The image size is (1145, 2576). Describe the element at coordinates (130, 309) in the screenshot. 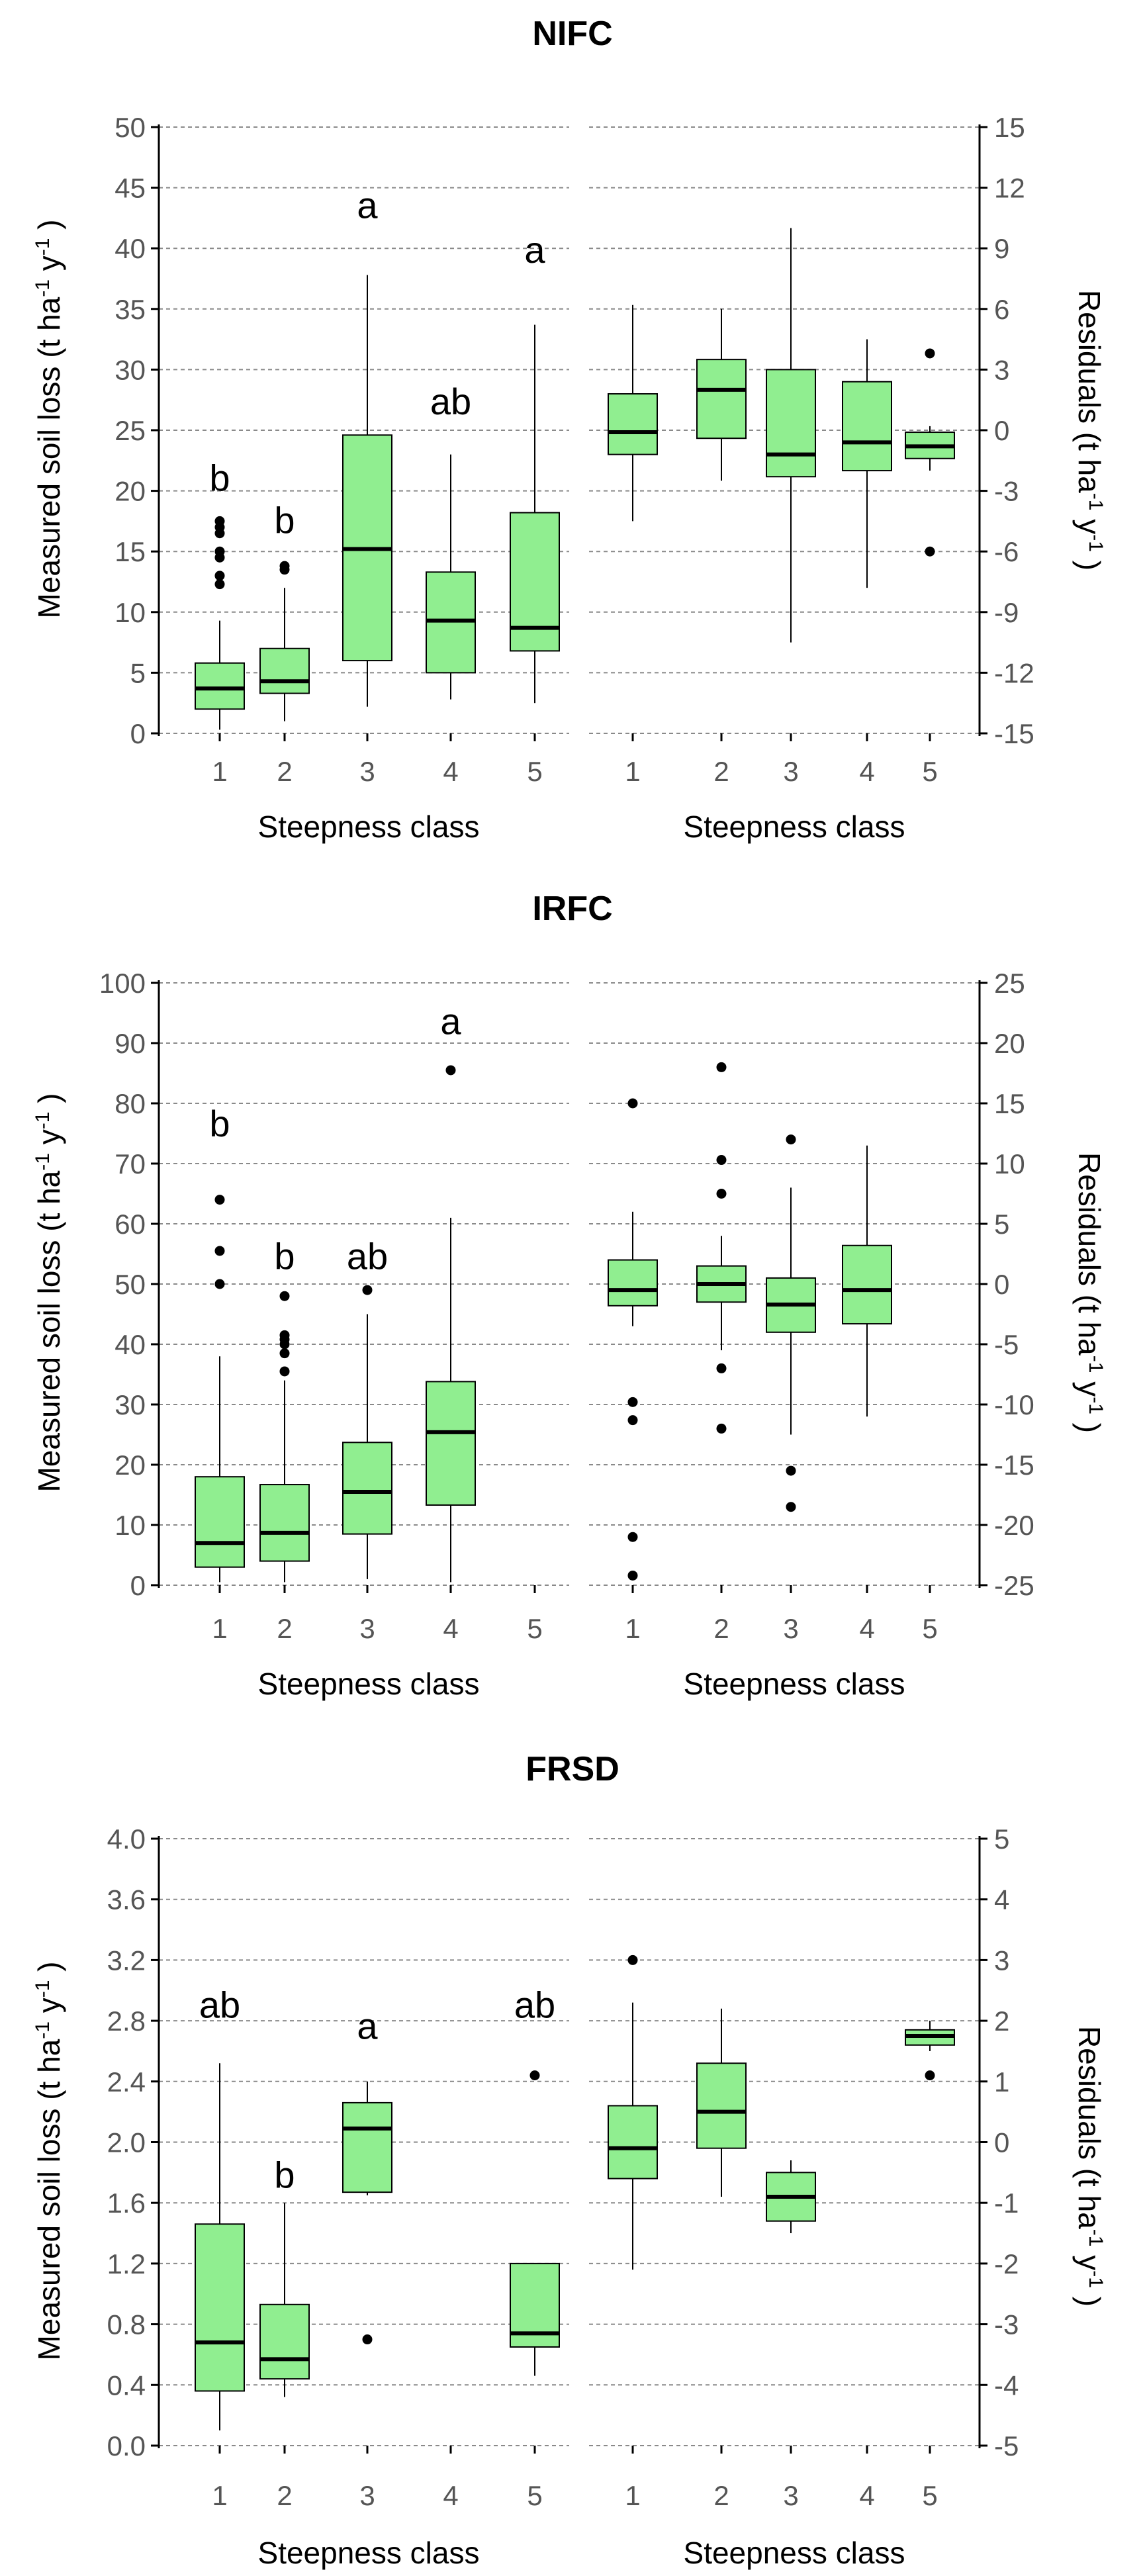

I see `y-tick-label: 35` at that location.